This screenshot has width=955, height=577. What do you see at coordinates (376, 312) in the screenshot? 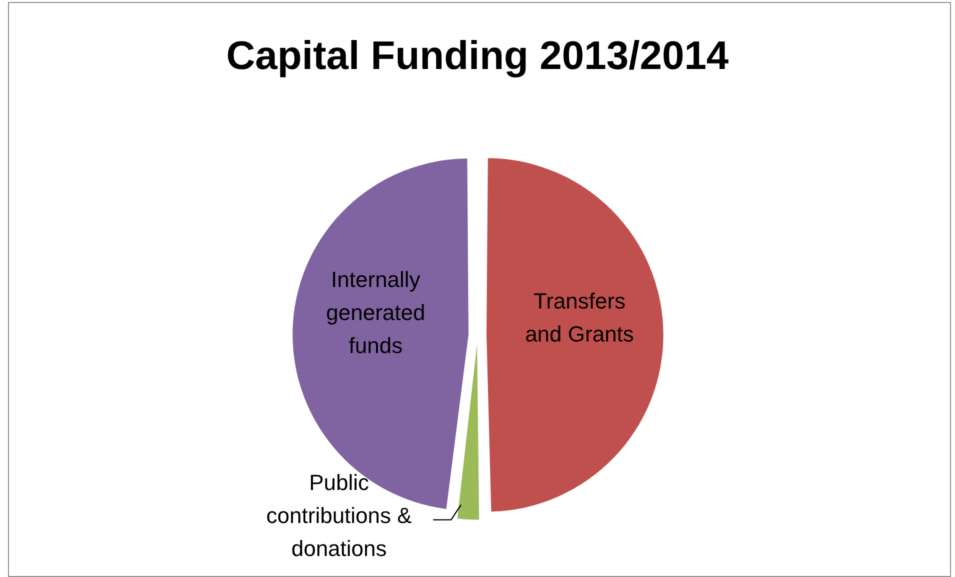
I see `slice-label: Internally generated funds` at bounding box center [376, 312].